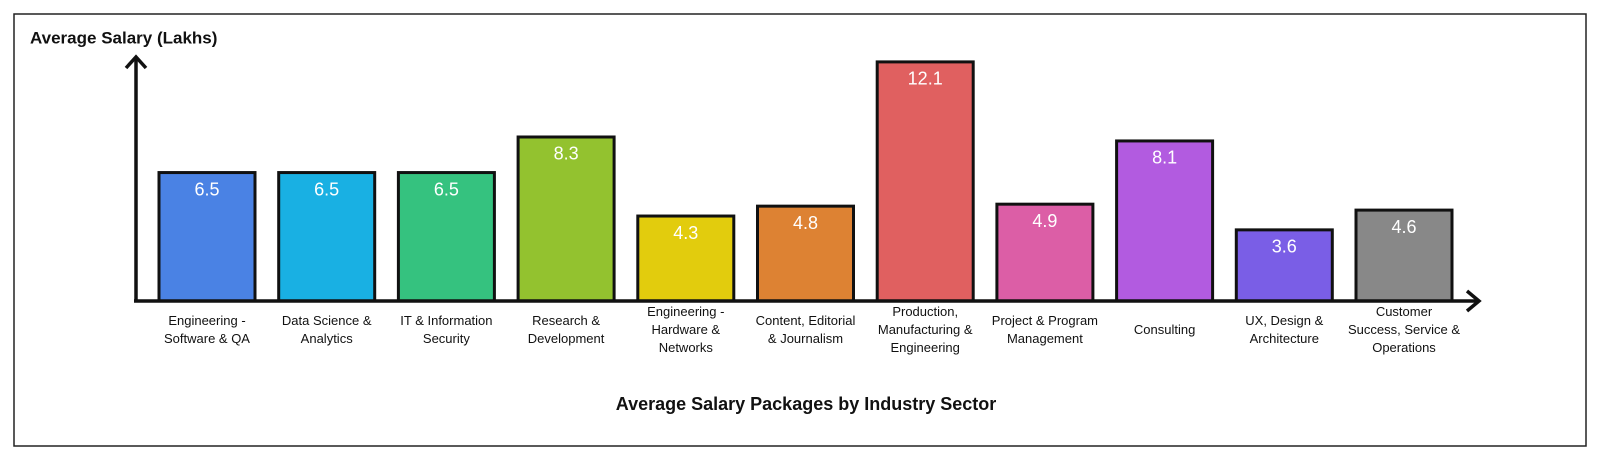 The width and height of the screenshot is (1600, 460). What do you see at coordinates (685, 233) in the screenshot?
I see `value-label: 4.3` at bounding box center [685, 233].